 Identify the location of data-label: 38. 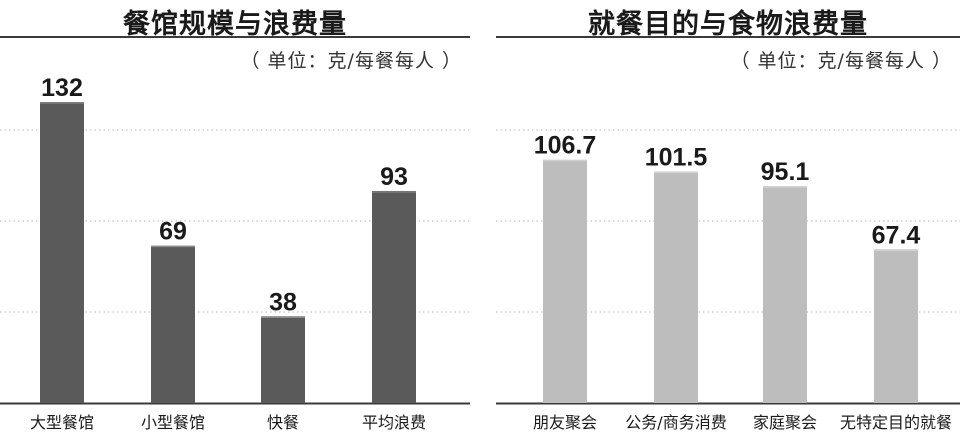
(283, 302).